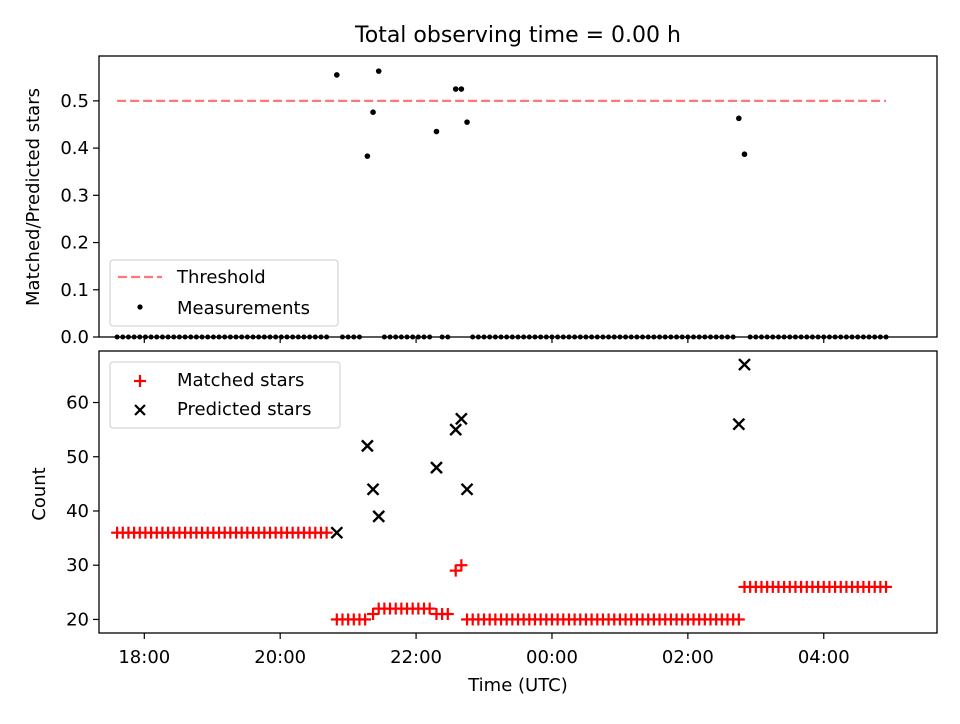 This screenshot has height=724, width=960. Describe the element at coordinates (77, 511) in the screenshot. I see `bottom-y-tick-label: 40` at that location.